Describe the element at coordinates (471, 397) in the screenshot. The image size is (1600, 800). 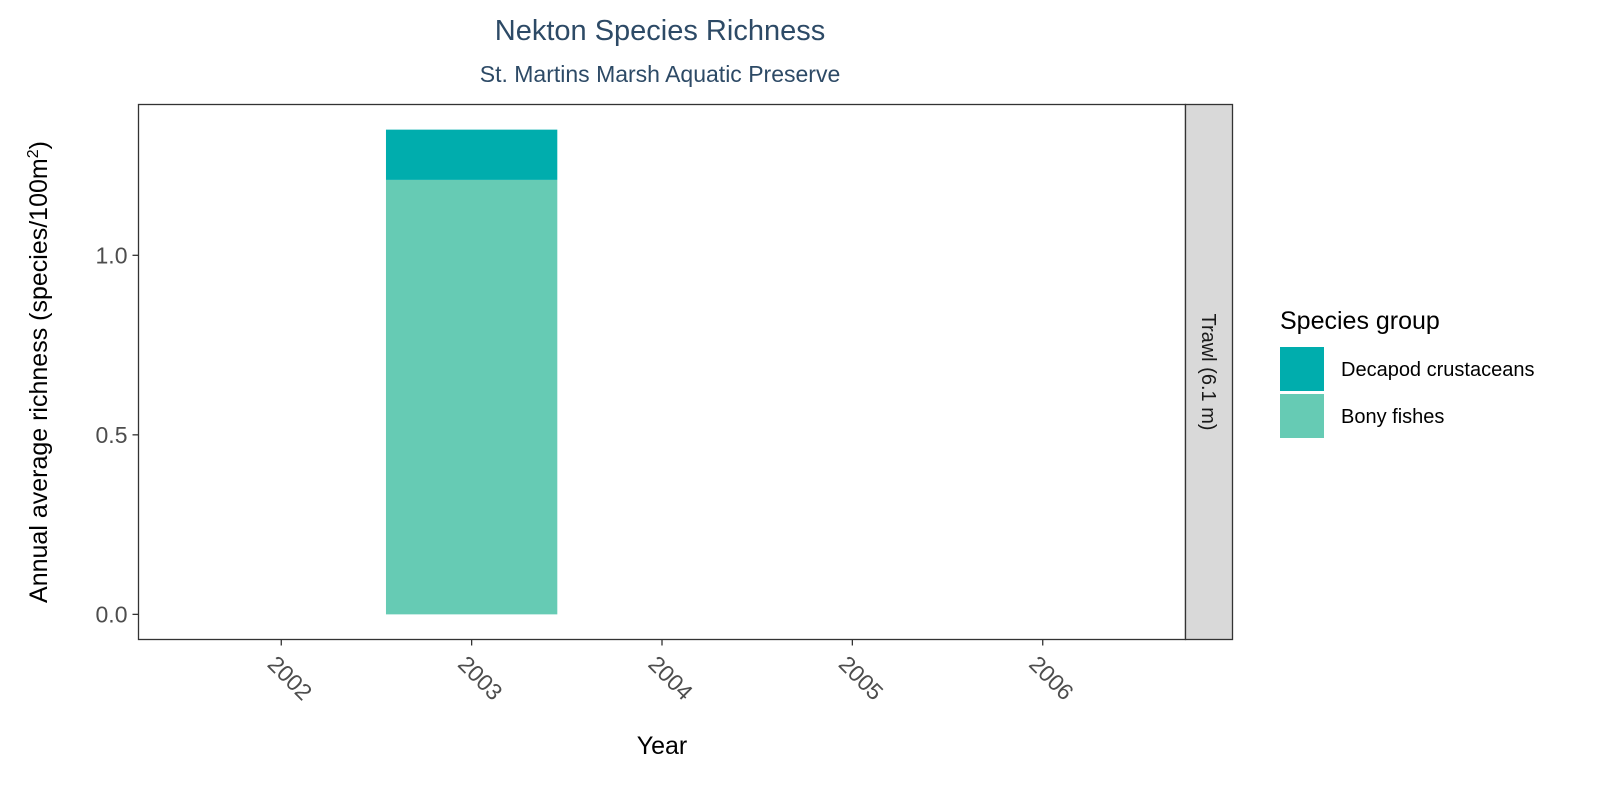
I see `bar-2003-bony-fishes` at that location.